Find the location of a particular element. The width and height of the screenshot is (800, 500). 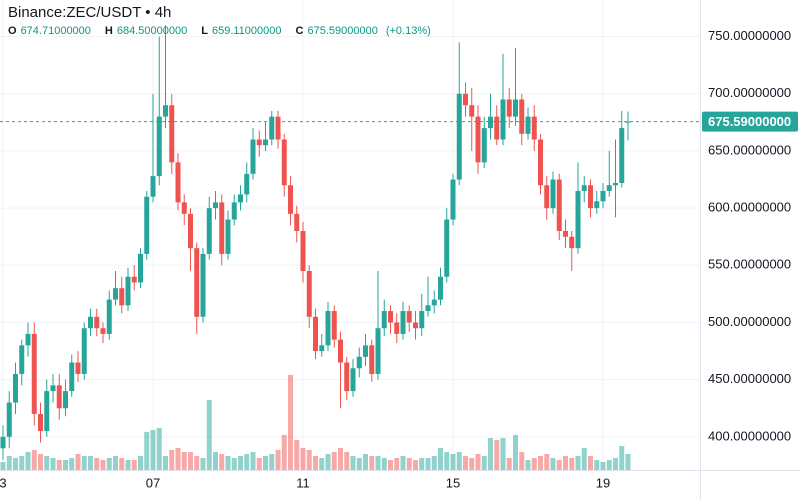

y-tick-label: 550.00000000 is located at coordinates (749, 264).